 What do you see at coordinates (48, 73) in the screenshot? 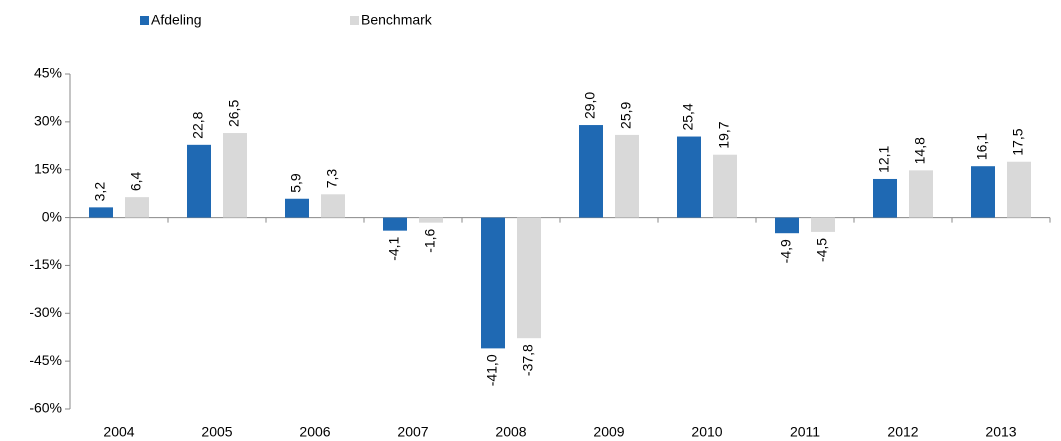
I see `y-tick-label: 45%` at bounding box center [48, 73].